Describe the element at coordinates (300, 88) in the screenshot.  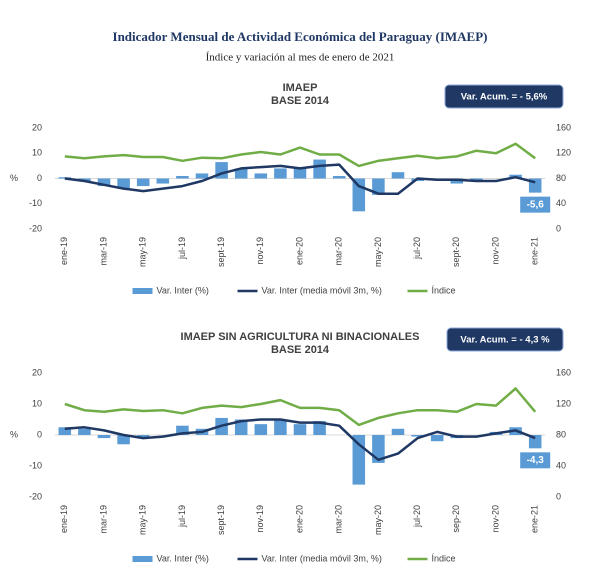
I see `chart-title: IMAEP` at that location.